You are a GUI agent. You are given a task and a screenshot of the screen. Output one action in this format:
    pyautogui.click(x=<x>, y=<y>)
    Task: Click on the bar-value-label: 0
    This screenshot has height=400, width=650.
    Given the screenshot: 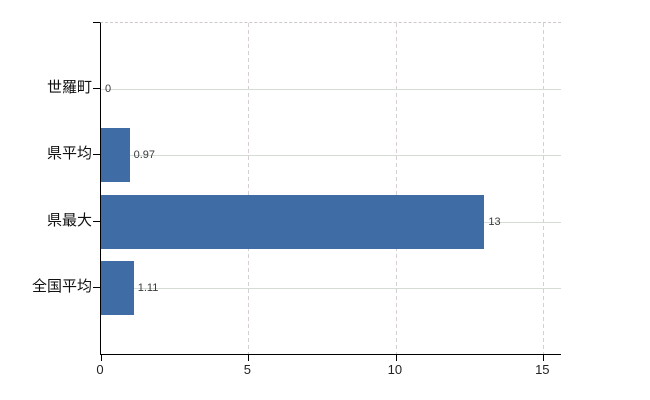 What is the action you would take?
    pyautogui.click(x=108, y=89)
    